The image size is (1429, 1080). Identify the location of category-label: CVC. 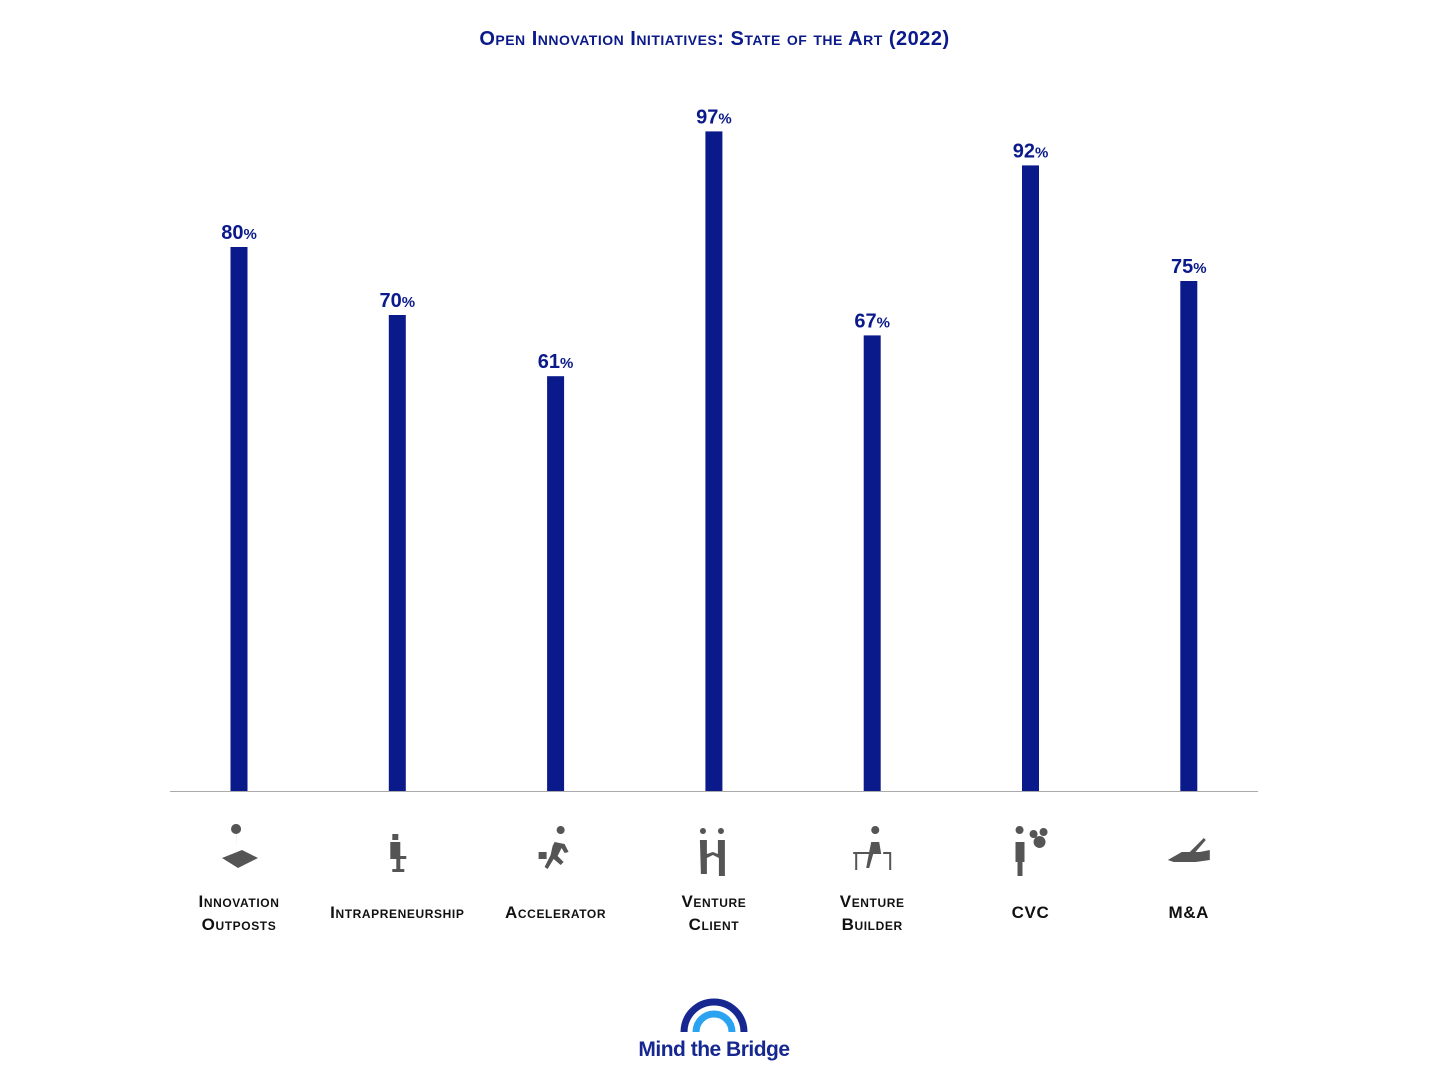
(1030, 912).